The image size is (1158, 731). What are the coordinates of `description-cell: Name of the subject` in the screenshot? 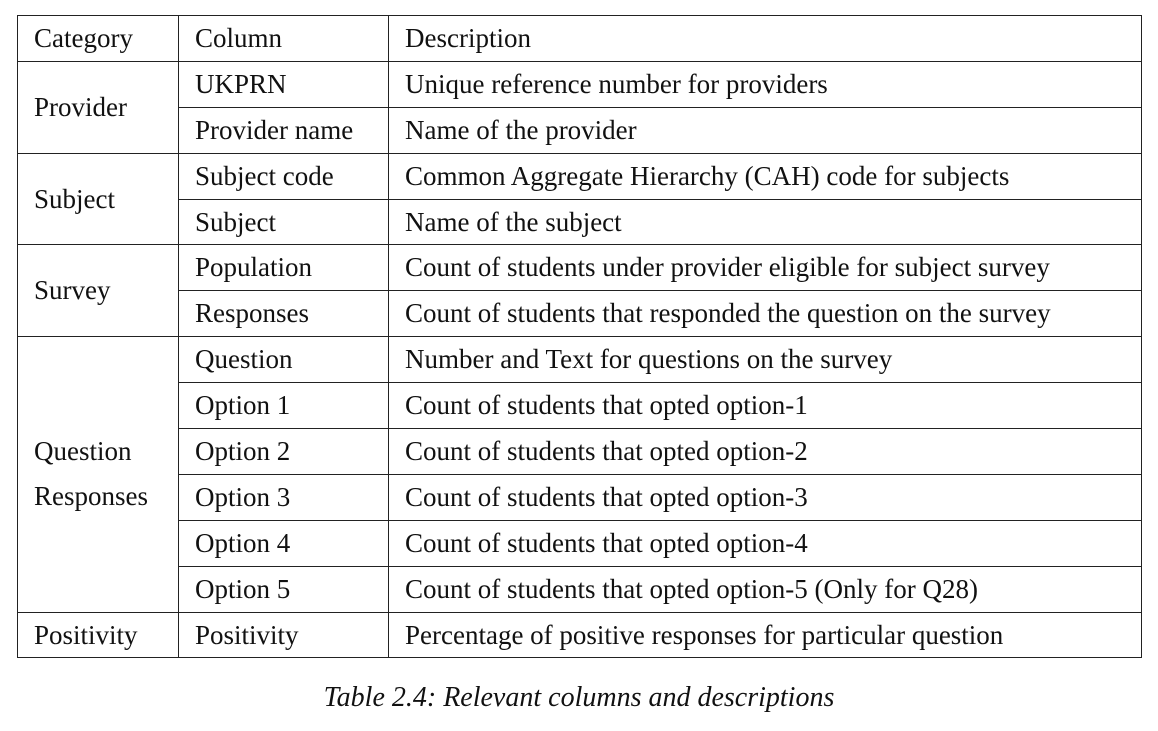 It's located at (765, 222).